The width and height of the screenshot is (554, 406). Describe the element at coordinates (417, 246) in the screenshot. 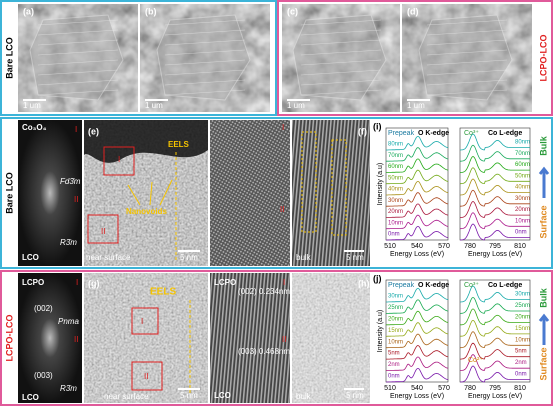

I see `tick-label: 540` at that location.